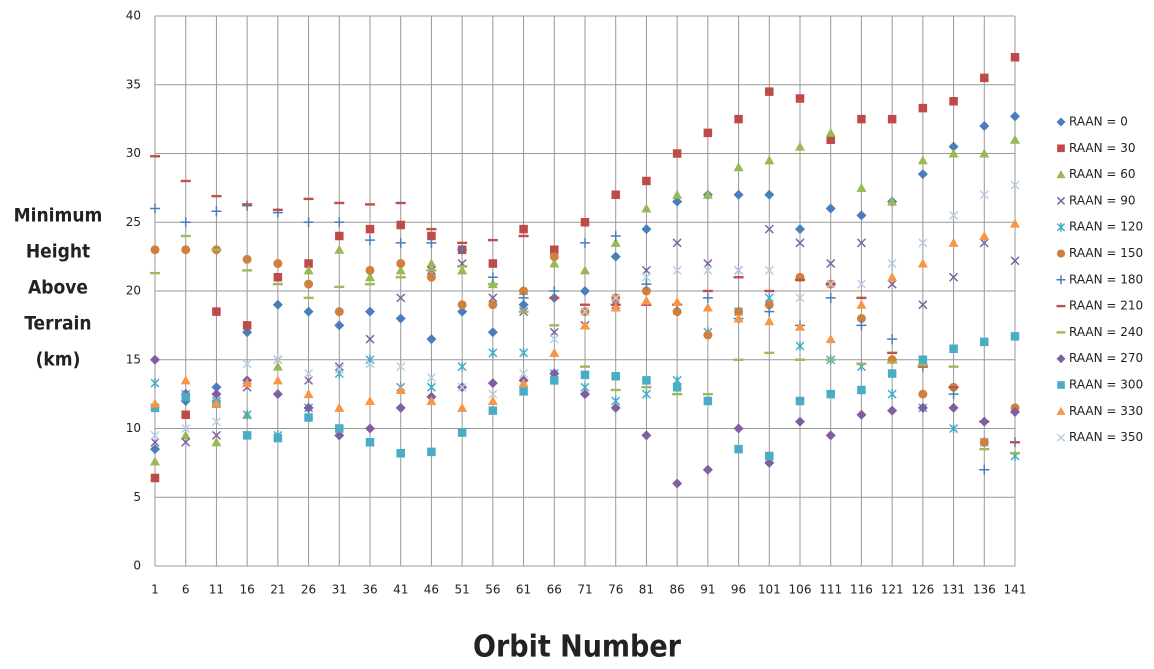  What do you see at coordinates (577, 647) in the screenshot?
I see `x-axis-label: Orbit Number` at bounding box center [577, 647].